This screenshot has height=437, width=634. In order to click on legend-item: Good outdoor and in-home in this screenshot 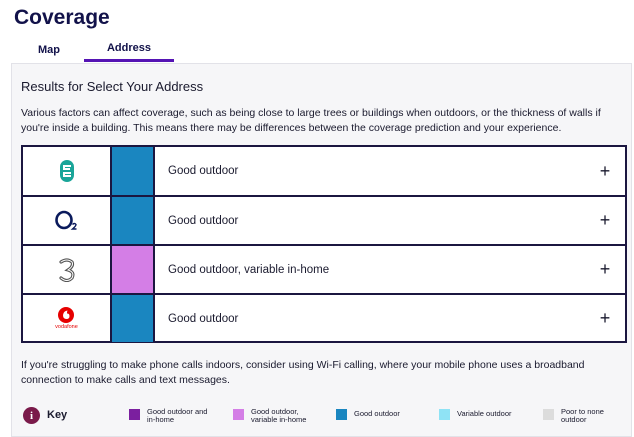, I will do `click(171, 416)`.